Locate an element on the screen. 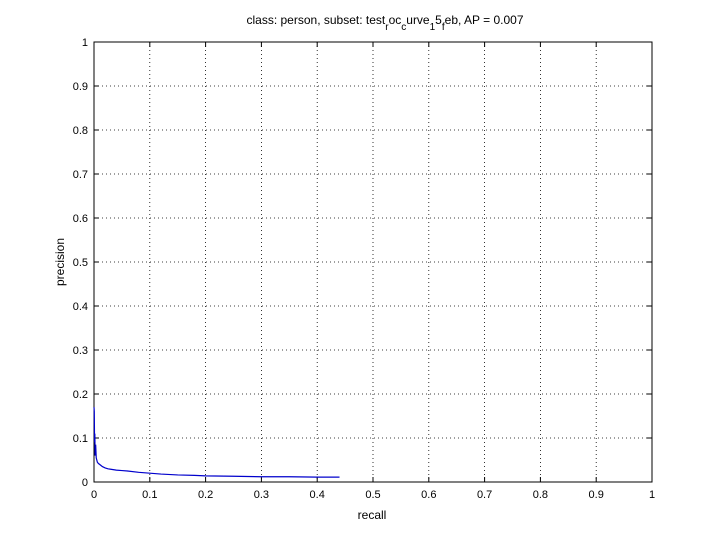  title-part: r is located at coordinates (387, 27).